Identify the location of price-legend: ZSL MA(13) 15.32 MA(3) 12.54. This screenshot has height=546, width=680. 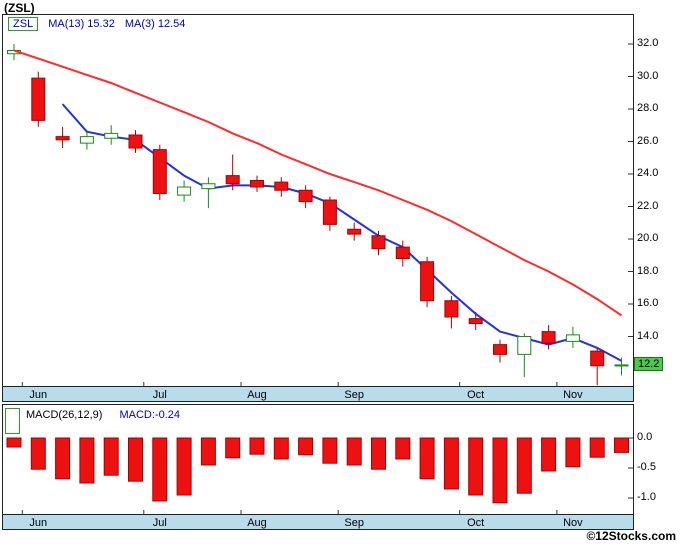
(96, 24).